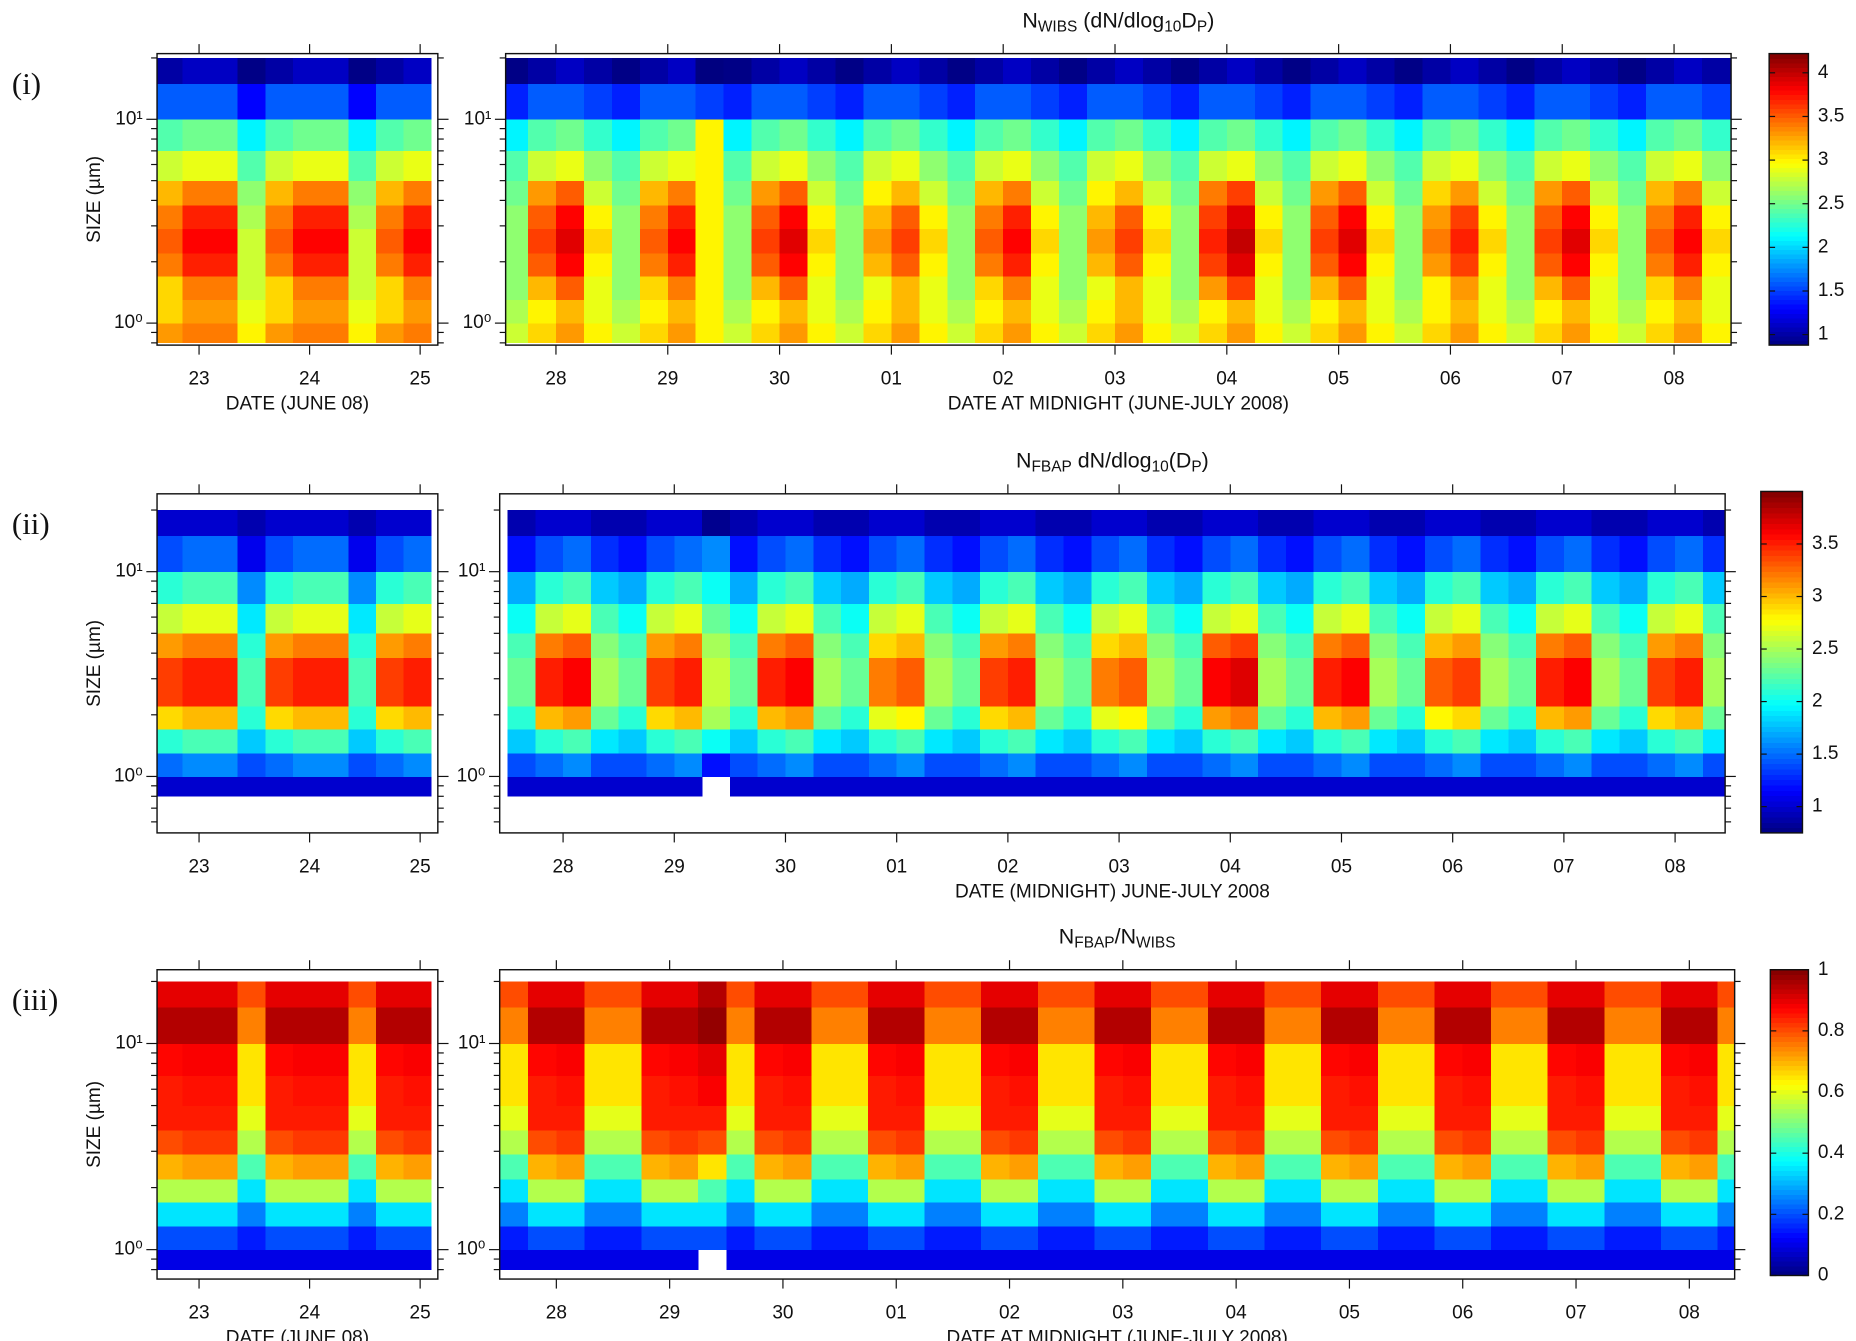 The height and width of the screenshot is (1341, 1856). What do you see at coordinates (555, 379) in the screenshot?
I see `x-tick-label: 28` at bounding box center [555, 379].